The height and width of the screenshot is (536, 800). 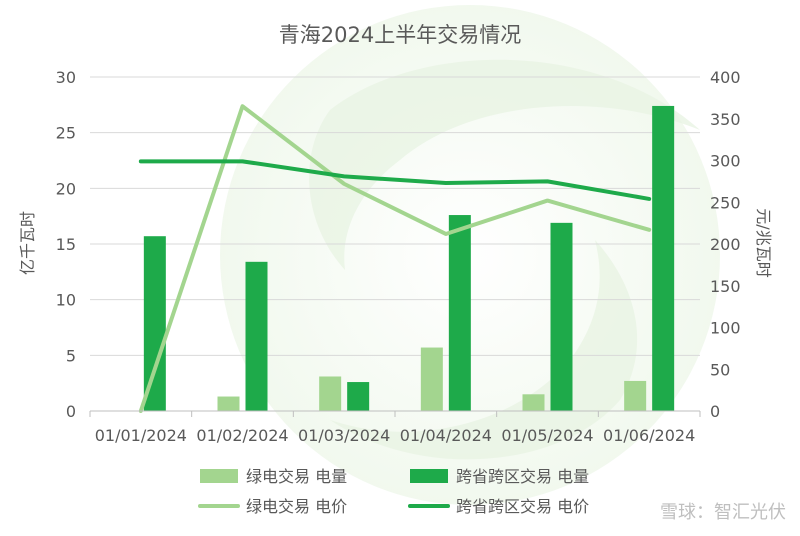 What do you see at coordinates (27, 243) in the screenshot?
I see `y-axis-label: 亿千瓦时` at bounding box center [27, 243].